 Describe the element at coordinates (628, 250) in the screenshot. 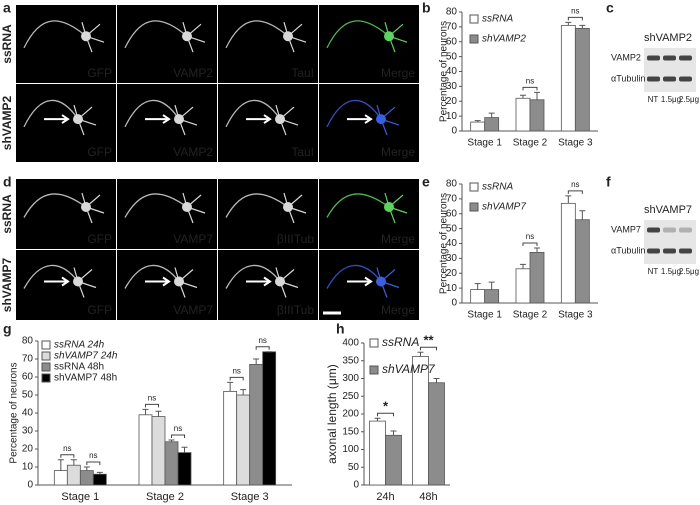

I see `band-label: αTubulin` at that location.